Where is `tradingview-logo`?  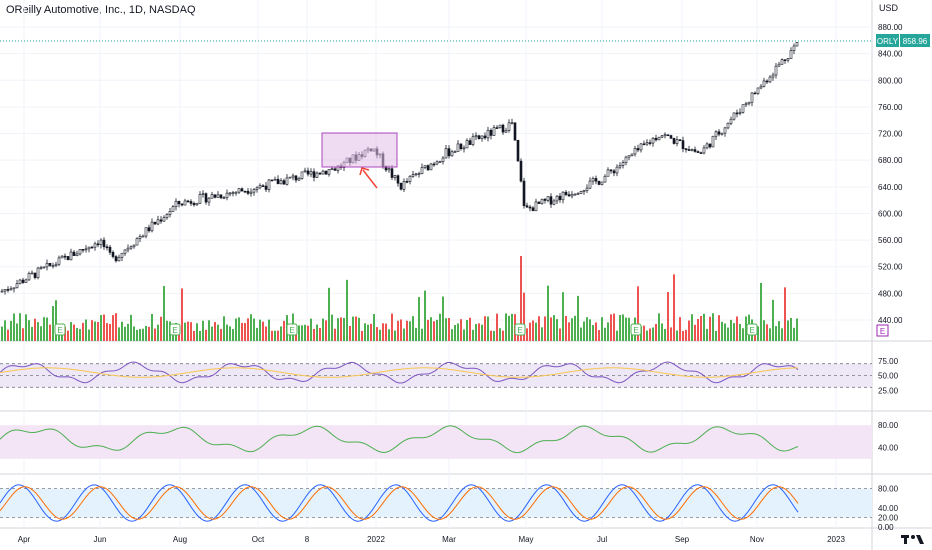 tradingview-logo is located at coordinates (913, 539).